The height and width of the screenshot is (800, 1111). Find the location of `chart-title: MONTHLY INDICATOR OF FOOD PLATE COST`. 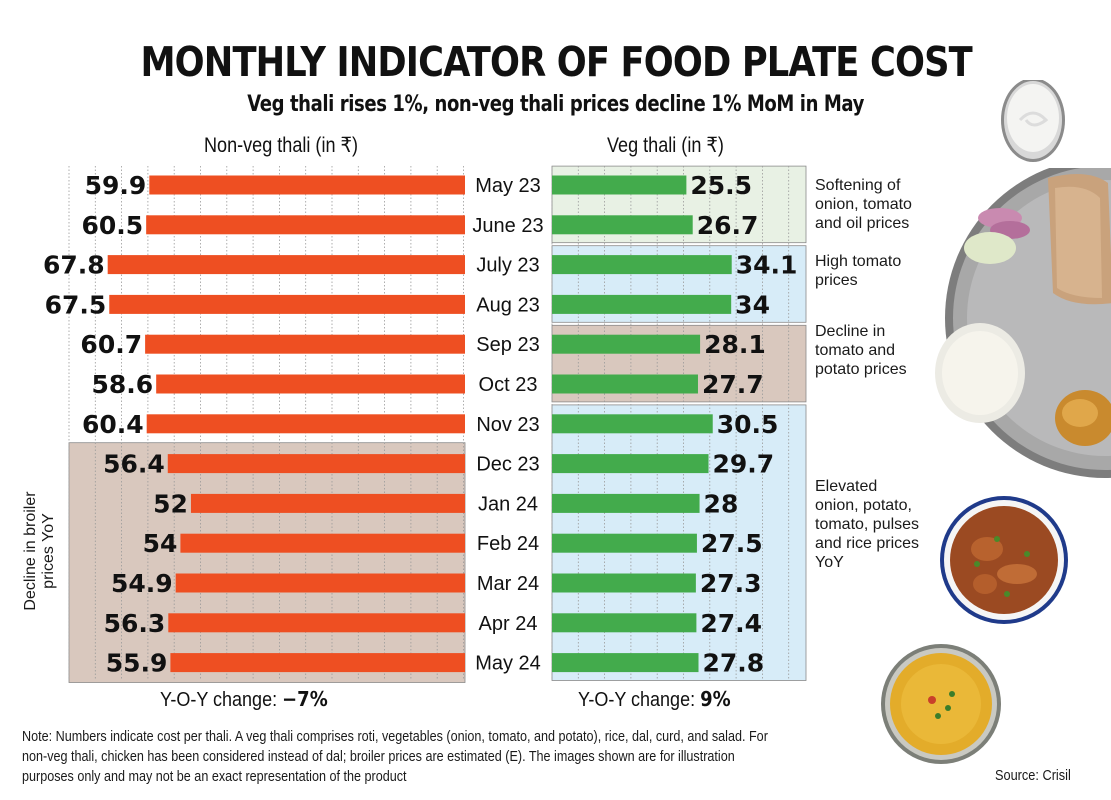

chart-title: MONTHLY INDICATOR OF FOOD PLATE COST is located at coordinates (556, 62).